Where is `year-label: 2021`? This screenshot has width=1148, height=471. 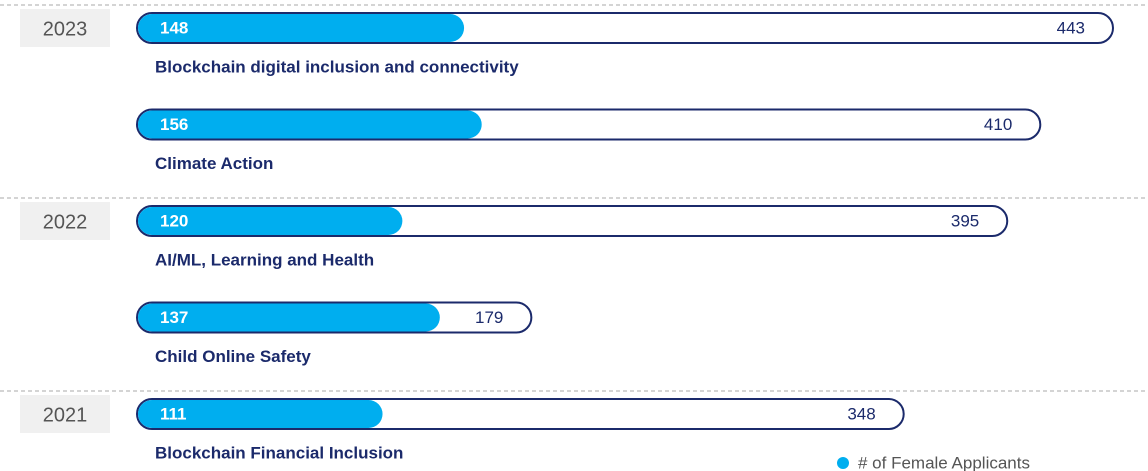 year-label: 2021 is located at coordinates (65, 415).